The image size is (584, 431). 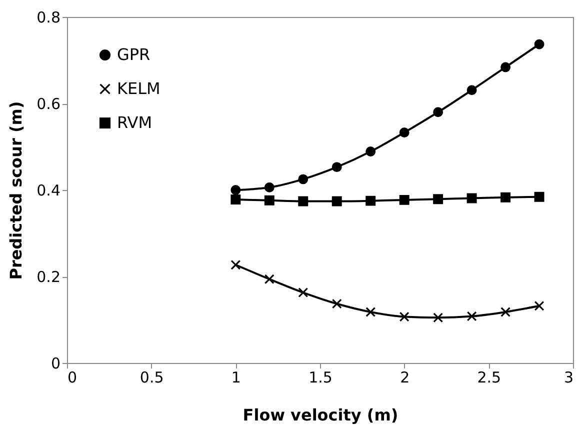 What do you see at coordinates (236, 377) in the screenshot?
I see `x-tick-label: 1` at bounding box center [236, 377].